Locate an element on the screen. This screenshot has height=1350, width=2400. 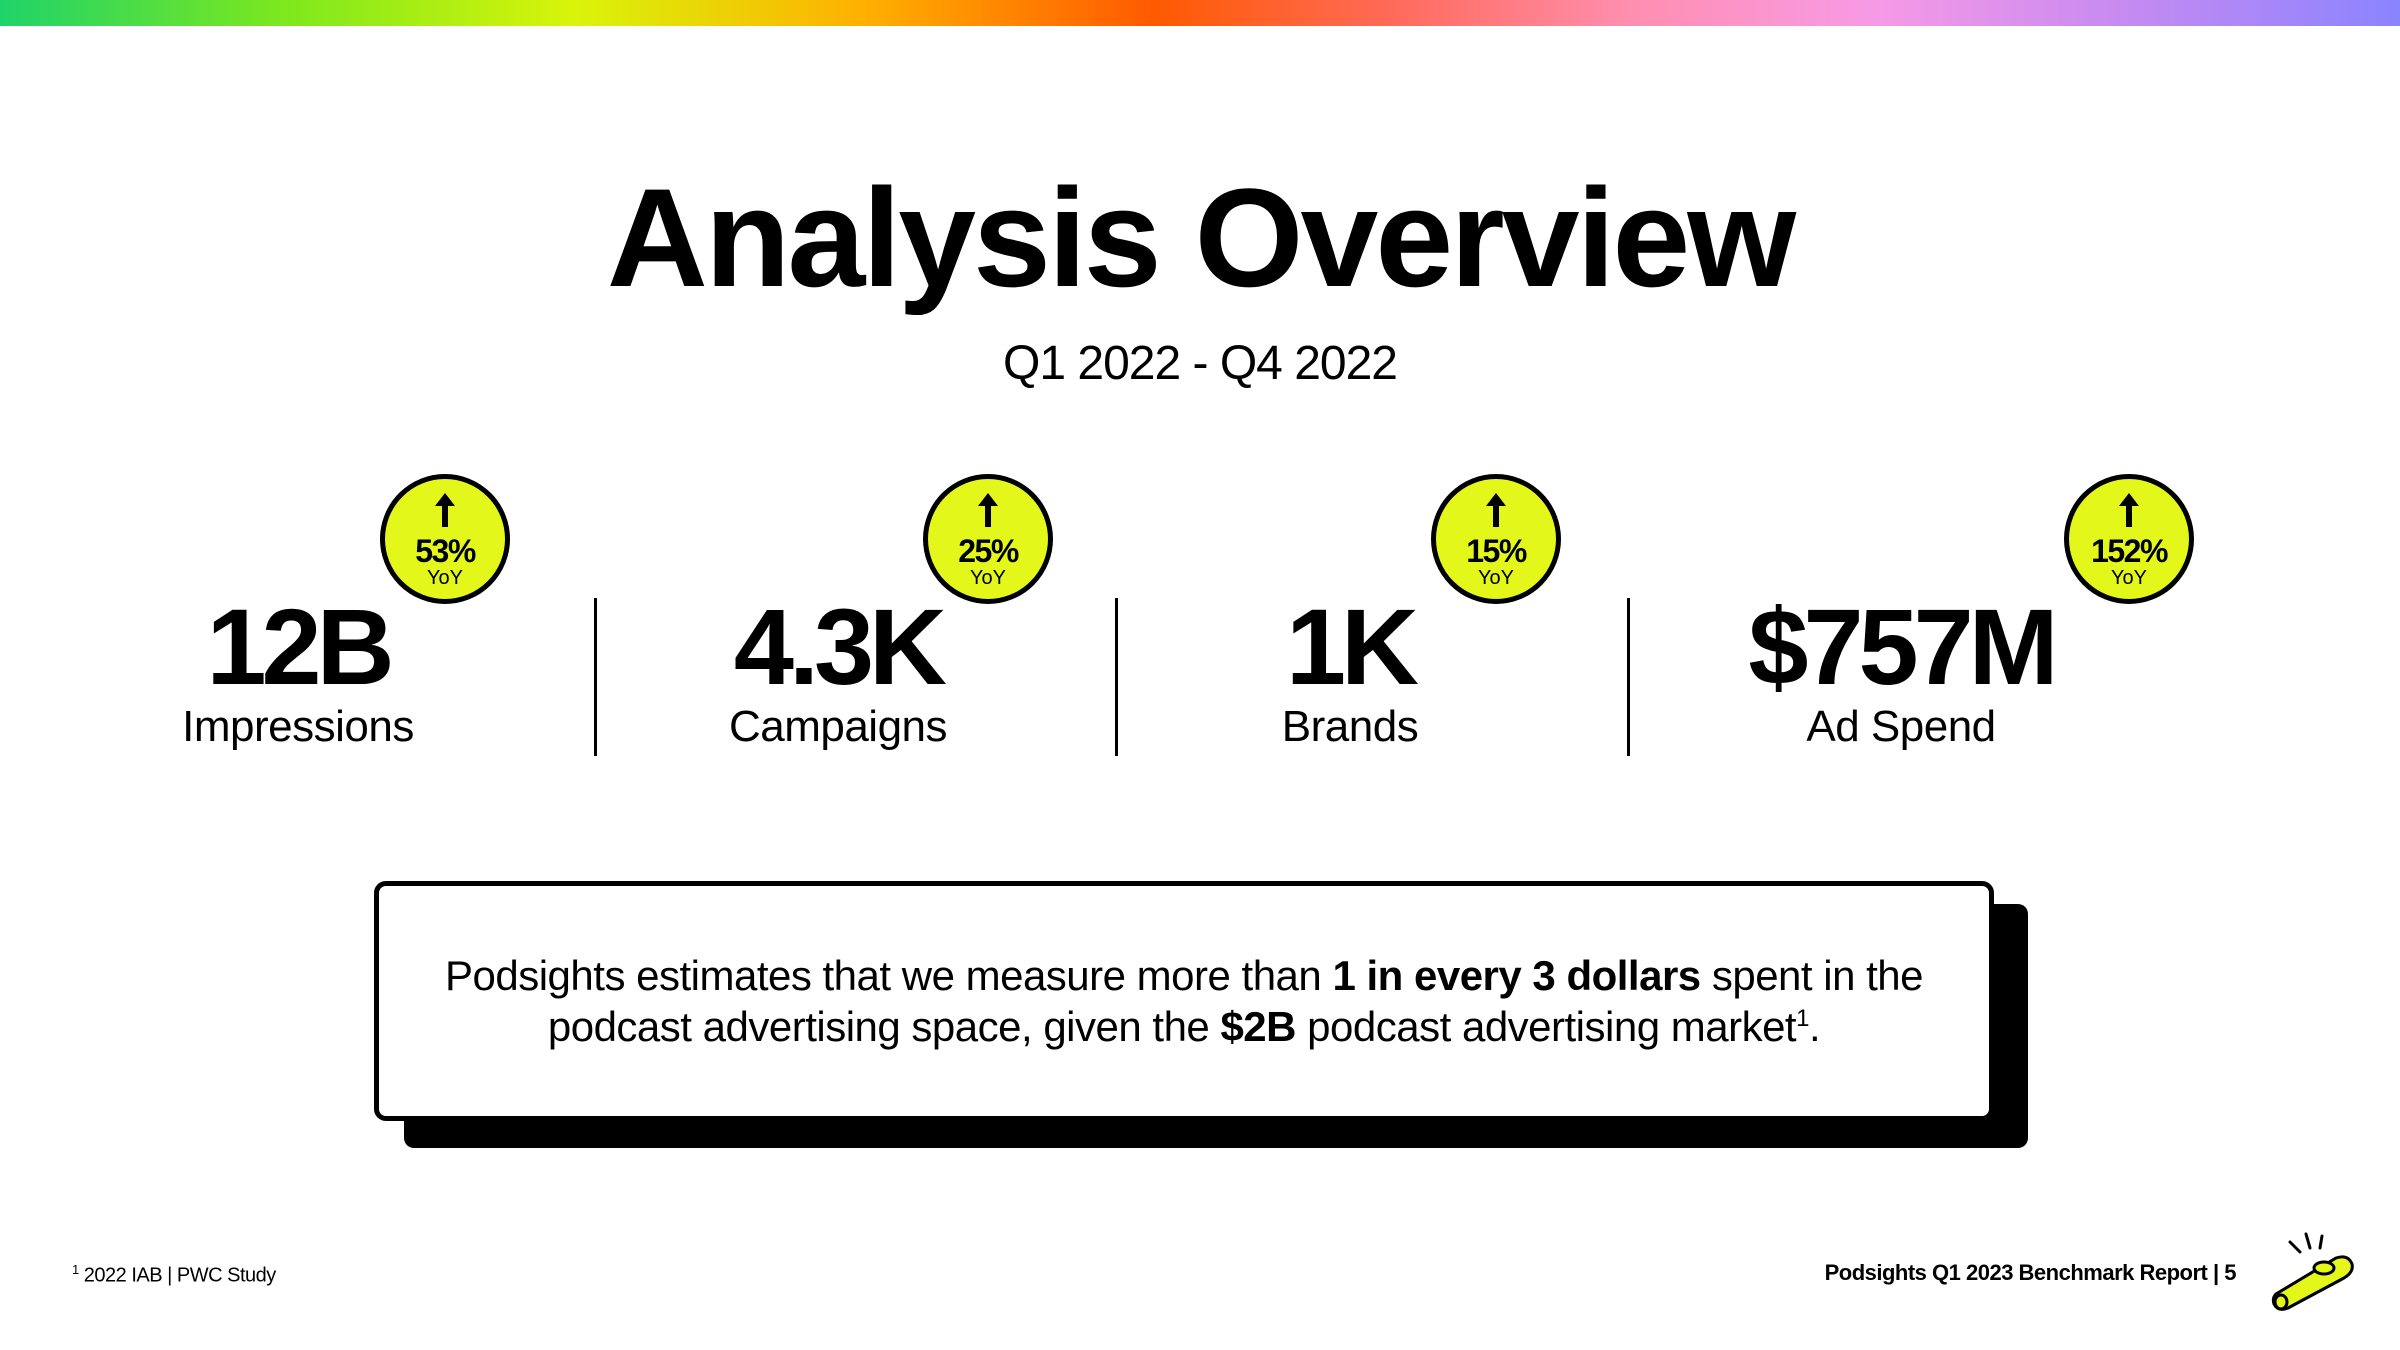
yoy-percent: 15% is located at coordinates (1496, 551).